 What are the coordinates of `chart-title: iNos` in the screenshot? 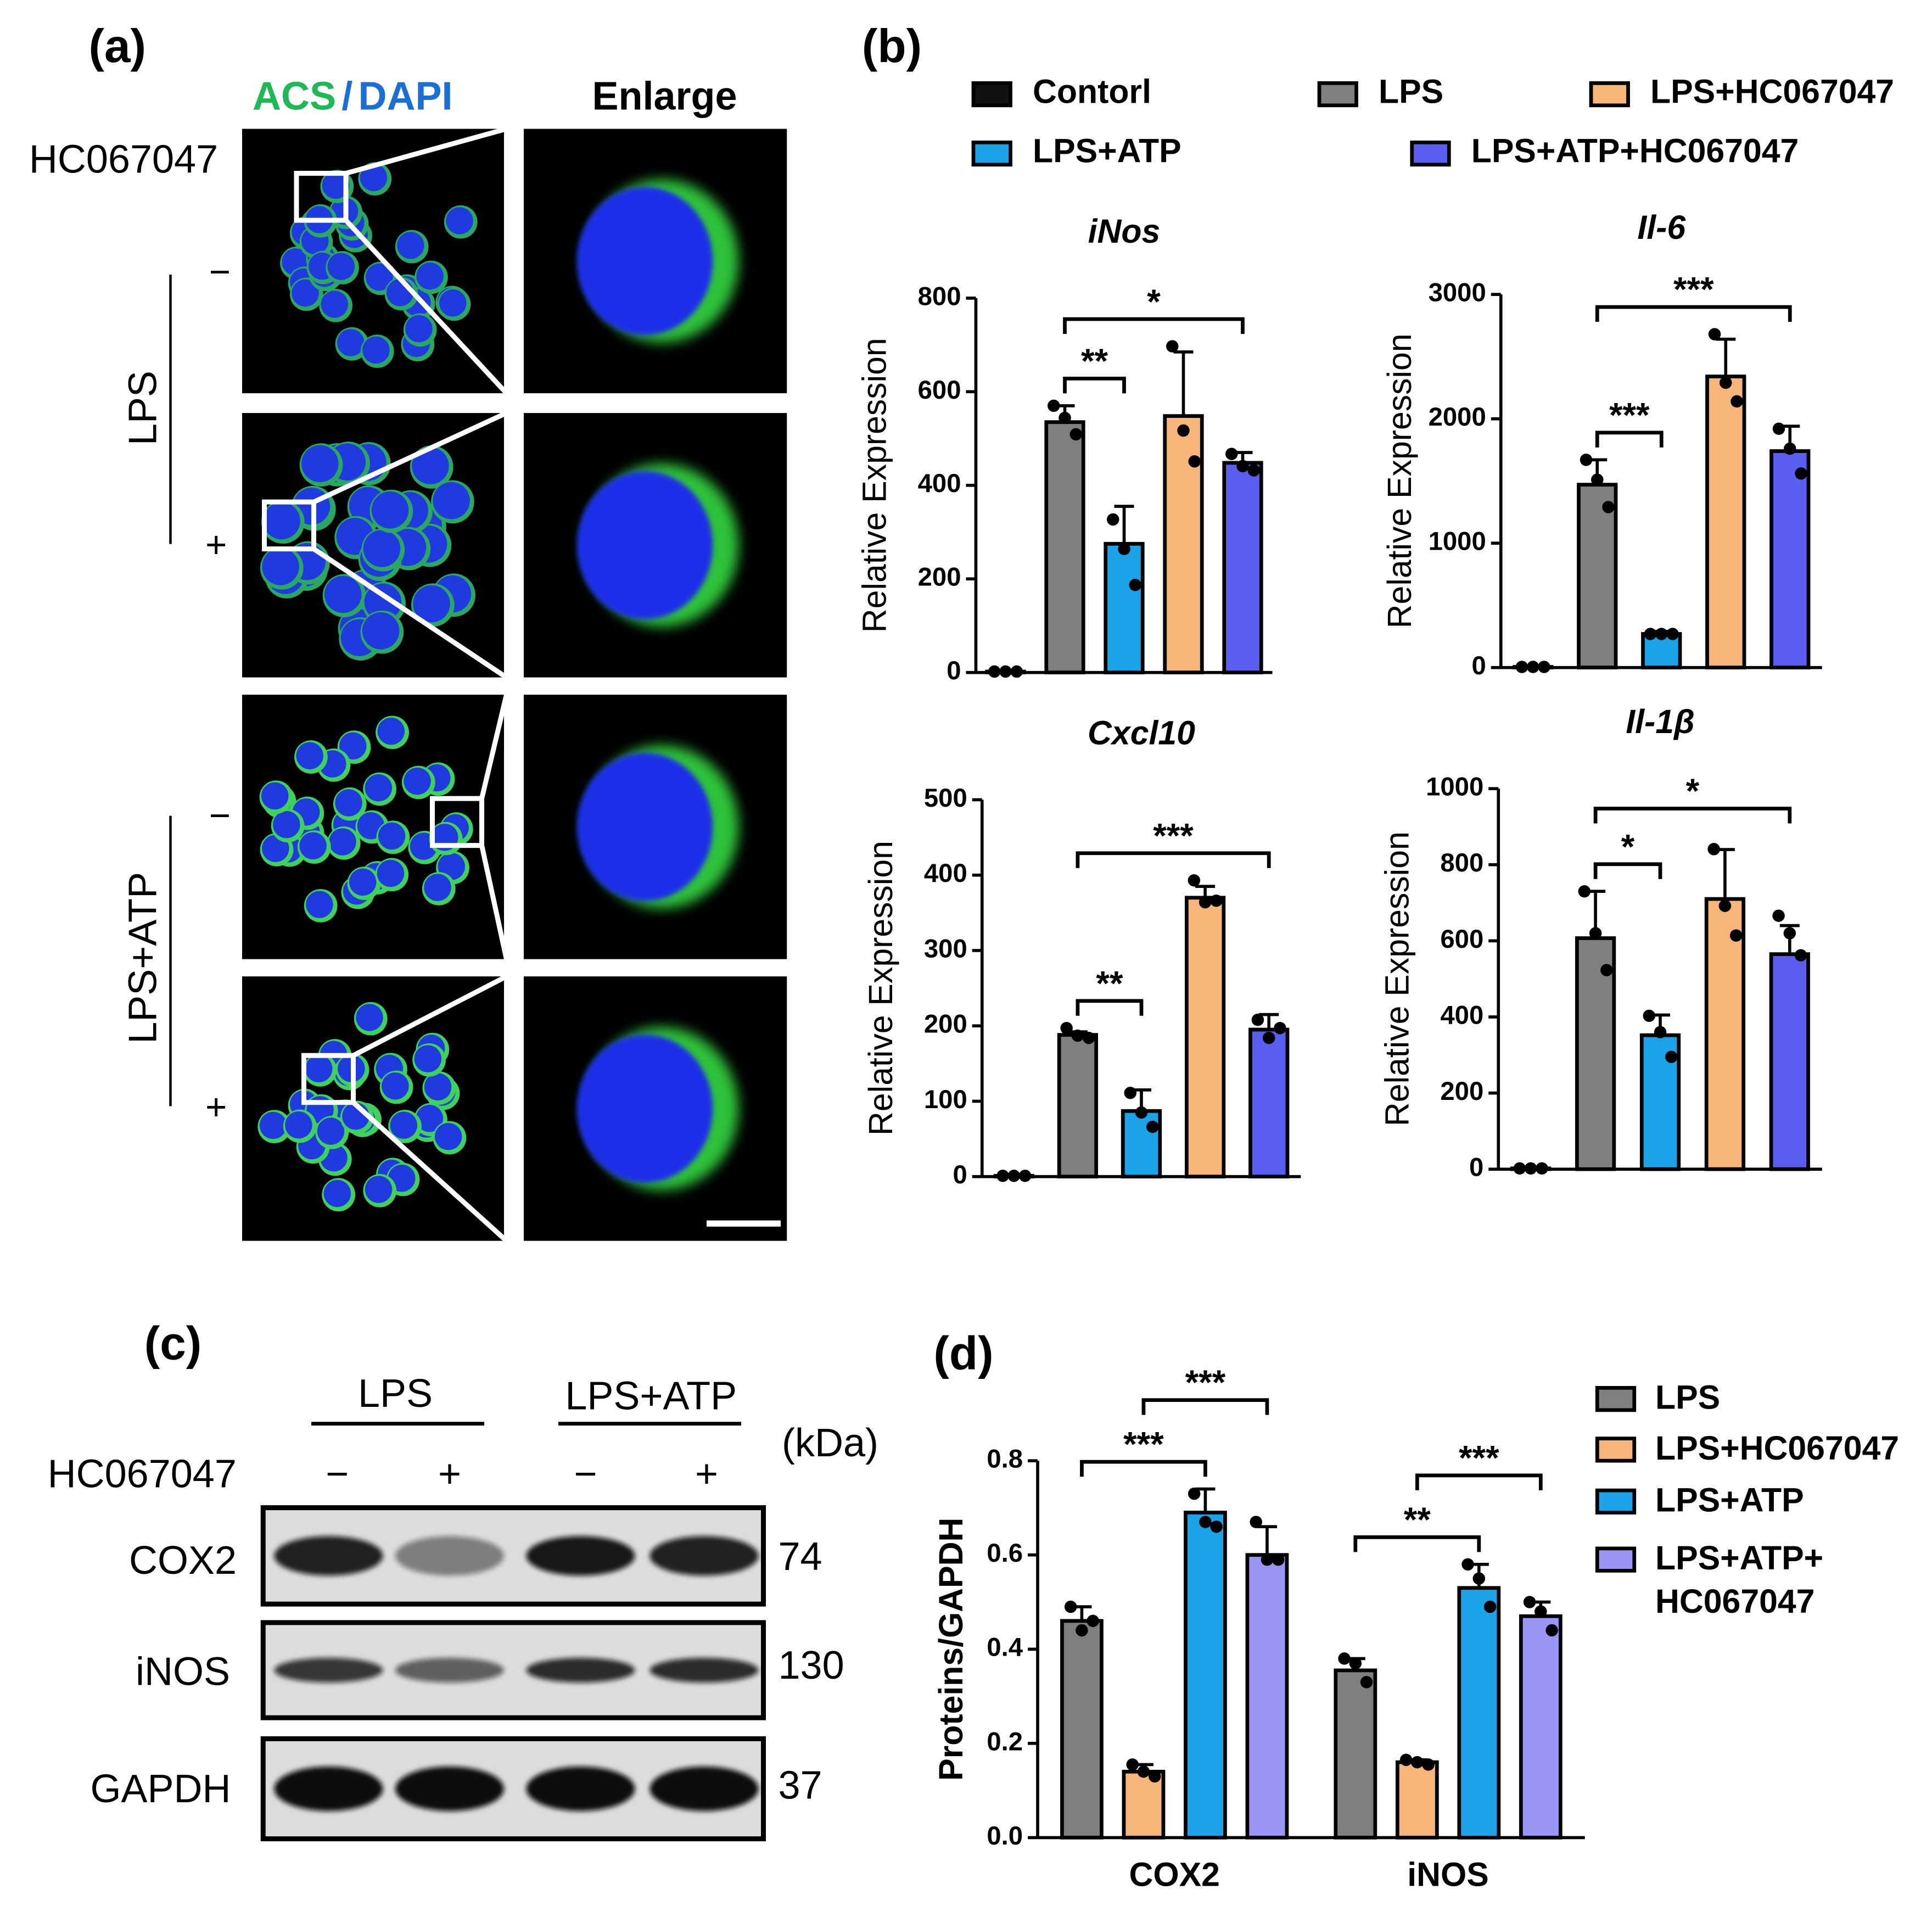 It's located at (1124, 231).